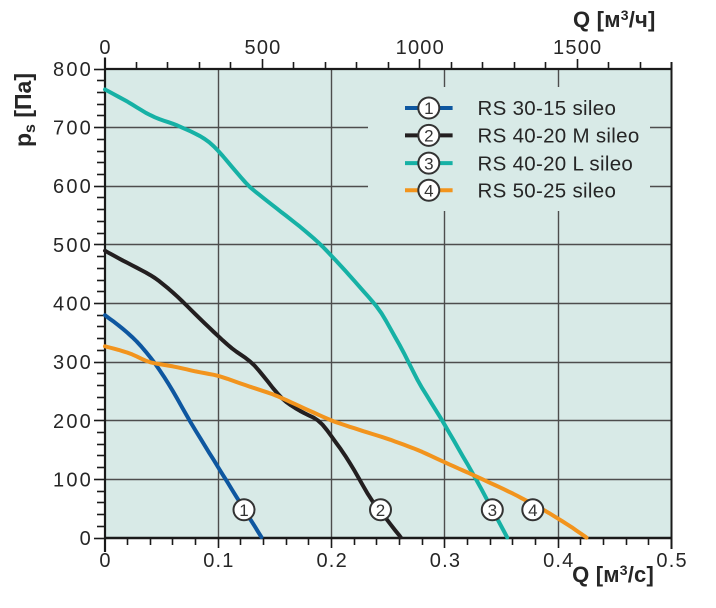  Describe the element at coordinates (73, 129) in the screenshot. I see `svg-text: 700` at that location.